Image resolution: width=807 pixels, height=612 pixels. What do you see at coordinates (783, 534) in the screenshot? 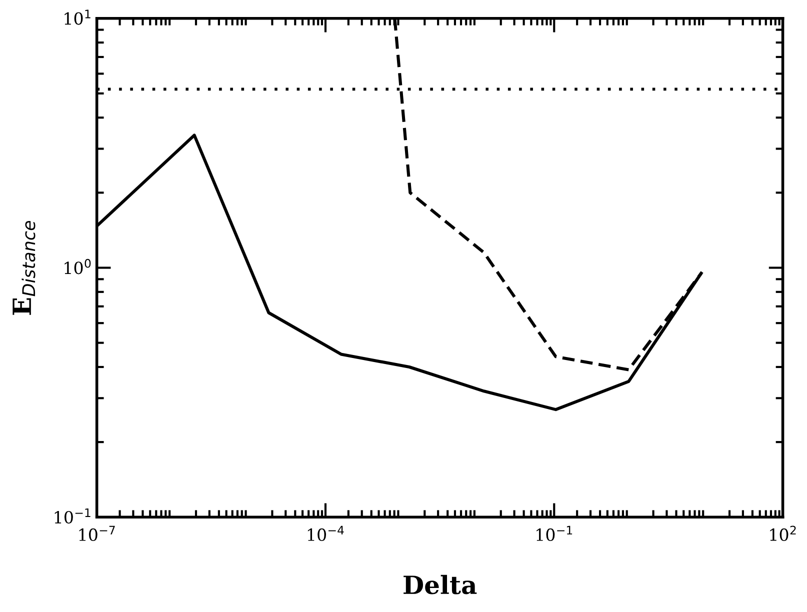
I see `x-tick-label: 10$^{2}$` at bounding box center [783, 534].